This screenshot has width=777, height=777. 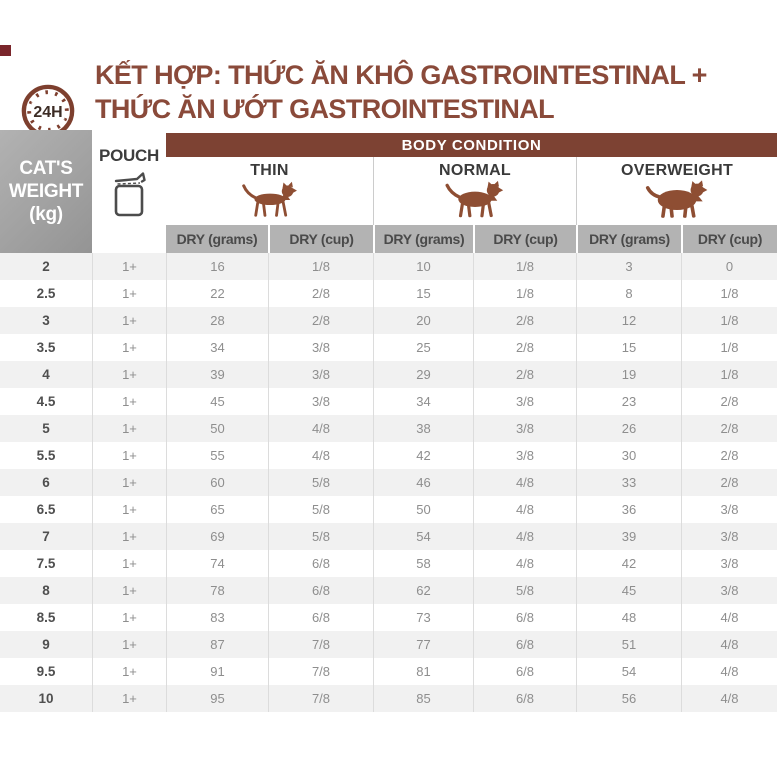 What do you see at coordinates (46, 590) in the screenshot?
I see `weight-cell: 8` at bounding box center [46, 590].